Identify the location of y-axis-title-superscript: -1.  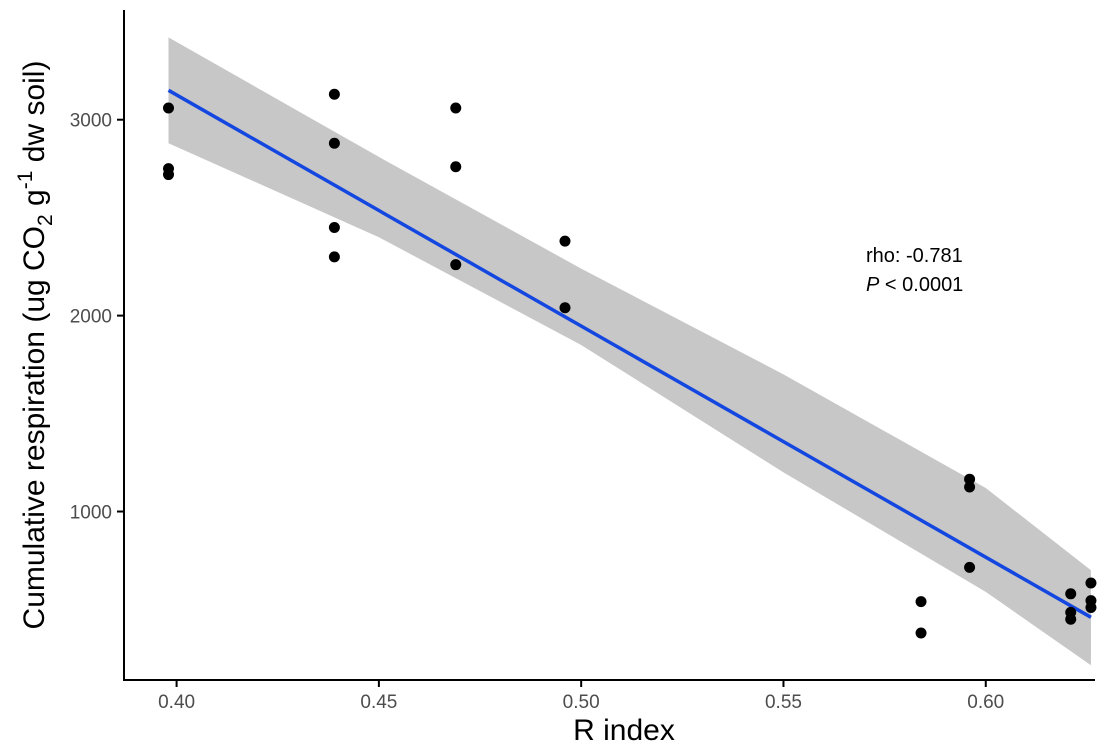
(25, 180).